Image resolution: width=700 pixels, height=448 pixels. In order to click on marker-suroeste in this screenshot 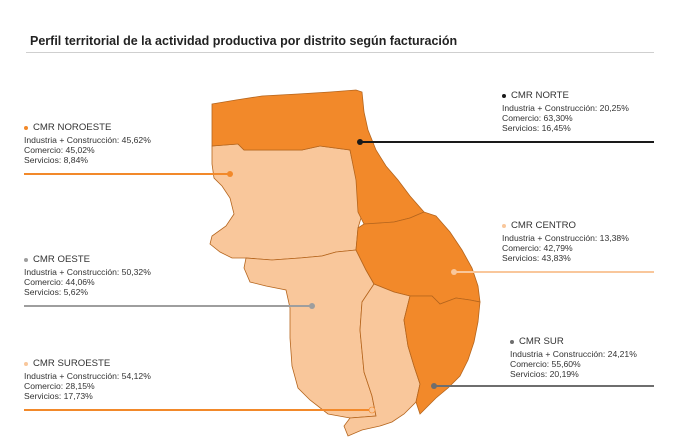, I will do `click(372, 410)`.